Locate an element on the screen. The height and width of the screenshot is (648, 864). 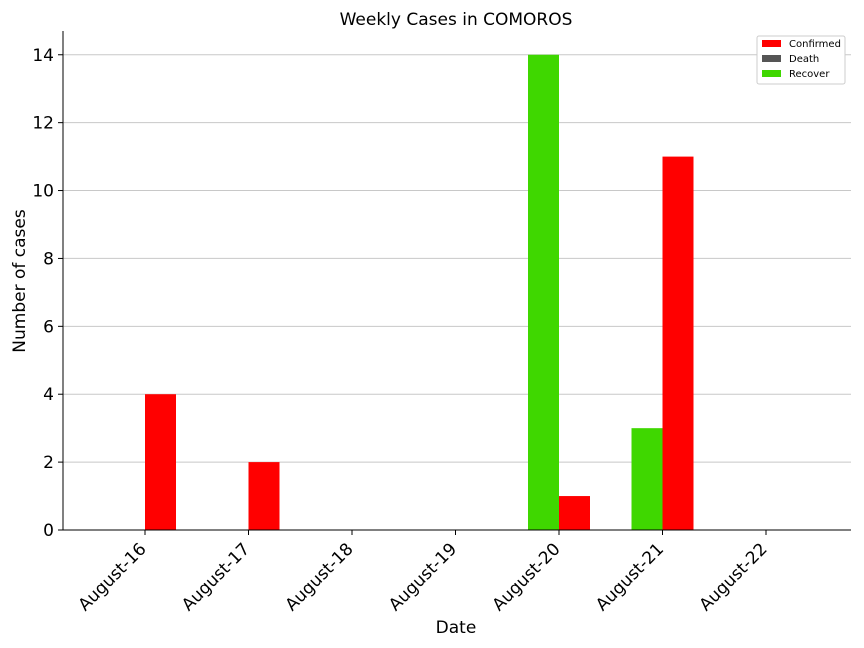
legend-swatch-recover is located at coordinates (771, 73).